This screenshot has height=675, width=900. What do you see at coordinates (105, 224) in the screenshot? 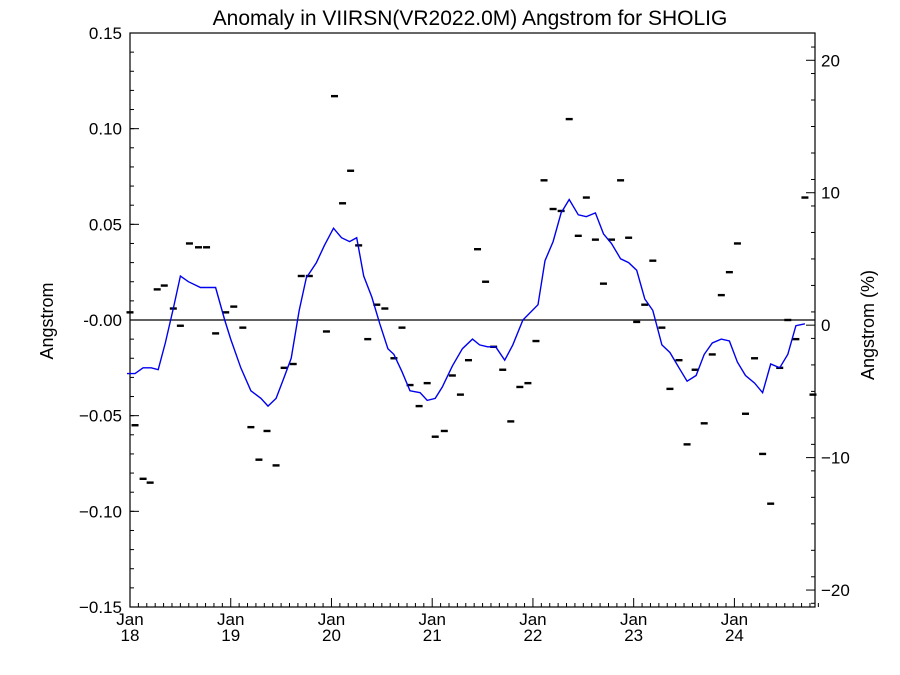
I see `y-tick-label-left: 0.05` at bounding box center [105, 224].